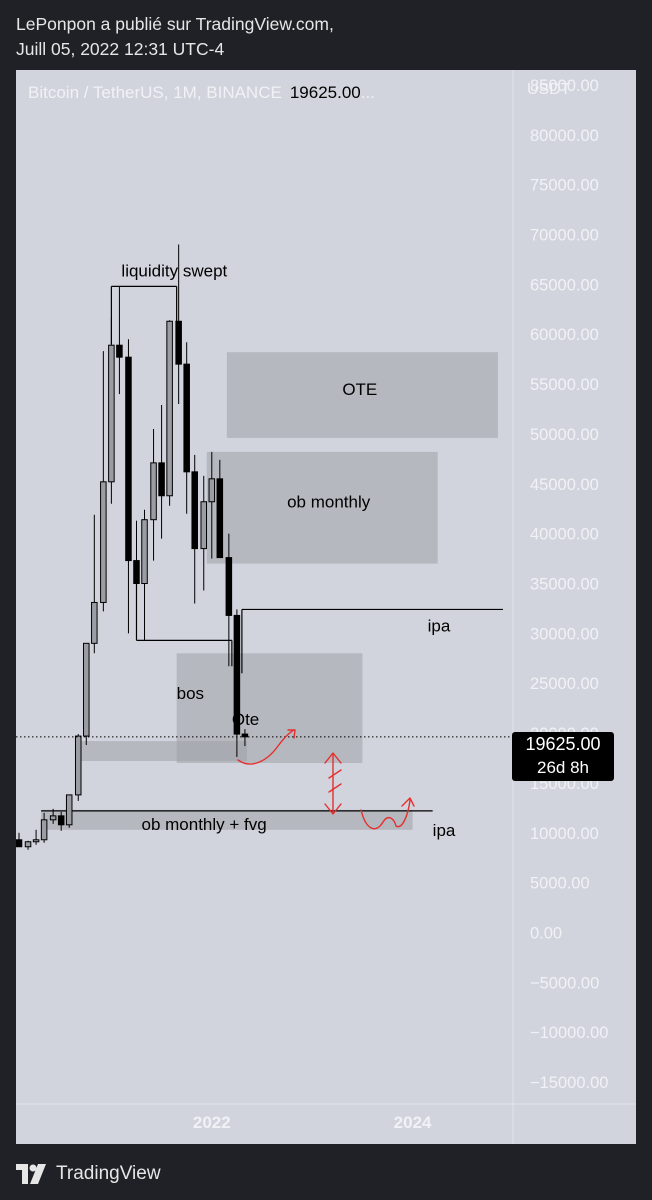 The image size is (652, 1200). I want to click on y-tick-label: 0.00, so click(546, 933).